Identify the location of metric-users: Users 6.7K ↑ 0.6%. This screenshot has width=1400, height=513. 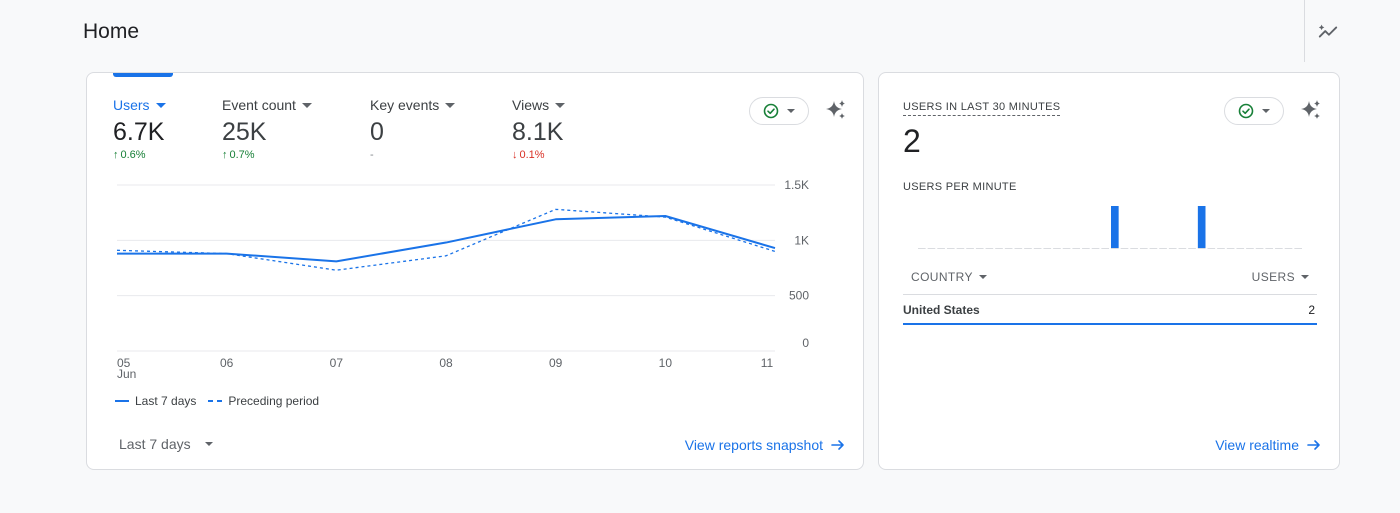
(139, 129).